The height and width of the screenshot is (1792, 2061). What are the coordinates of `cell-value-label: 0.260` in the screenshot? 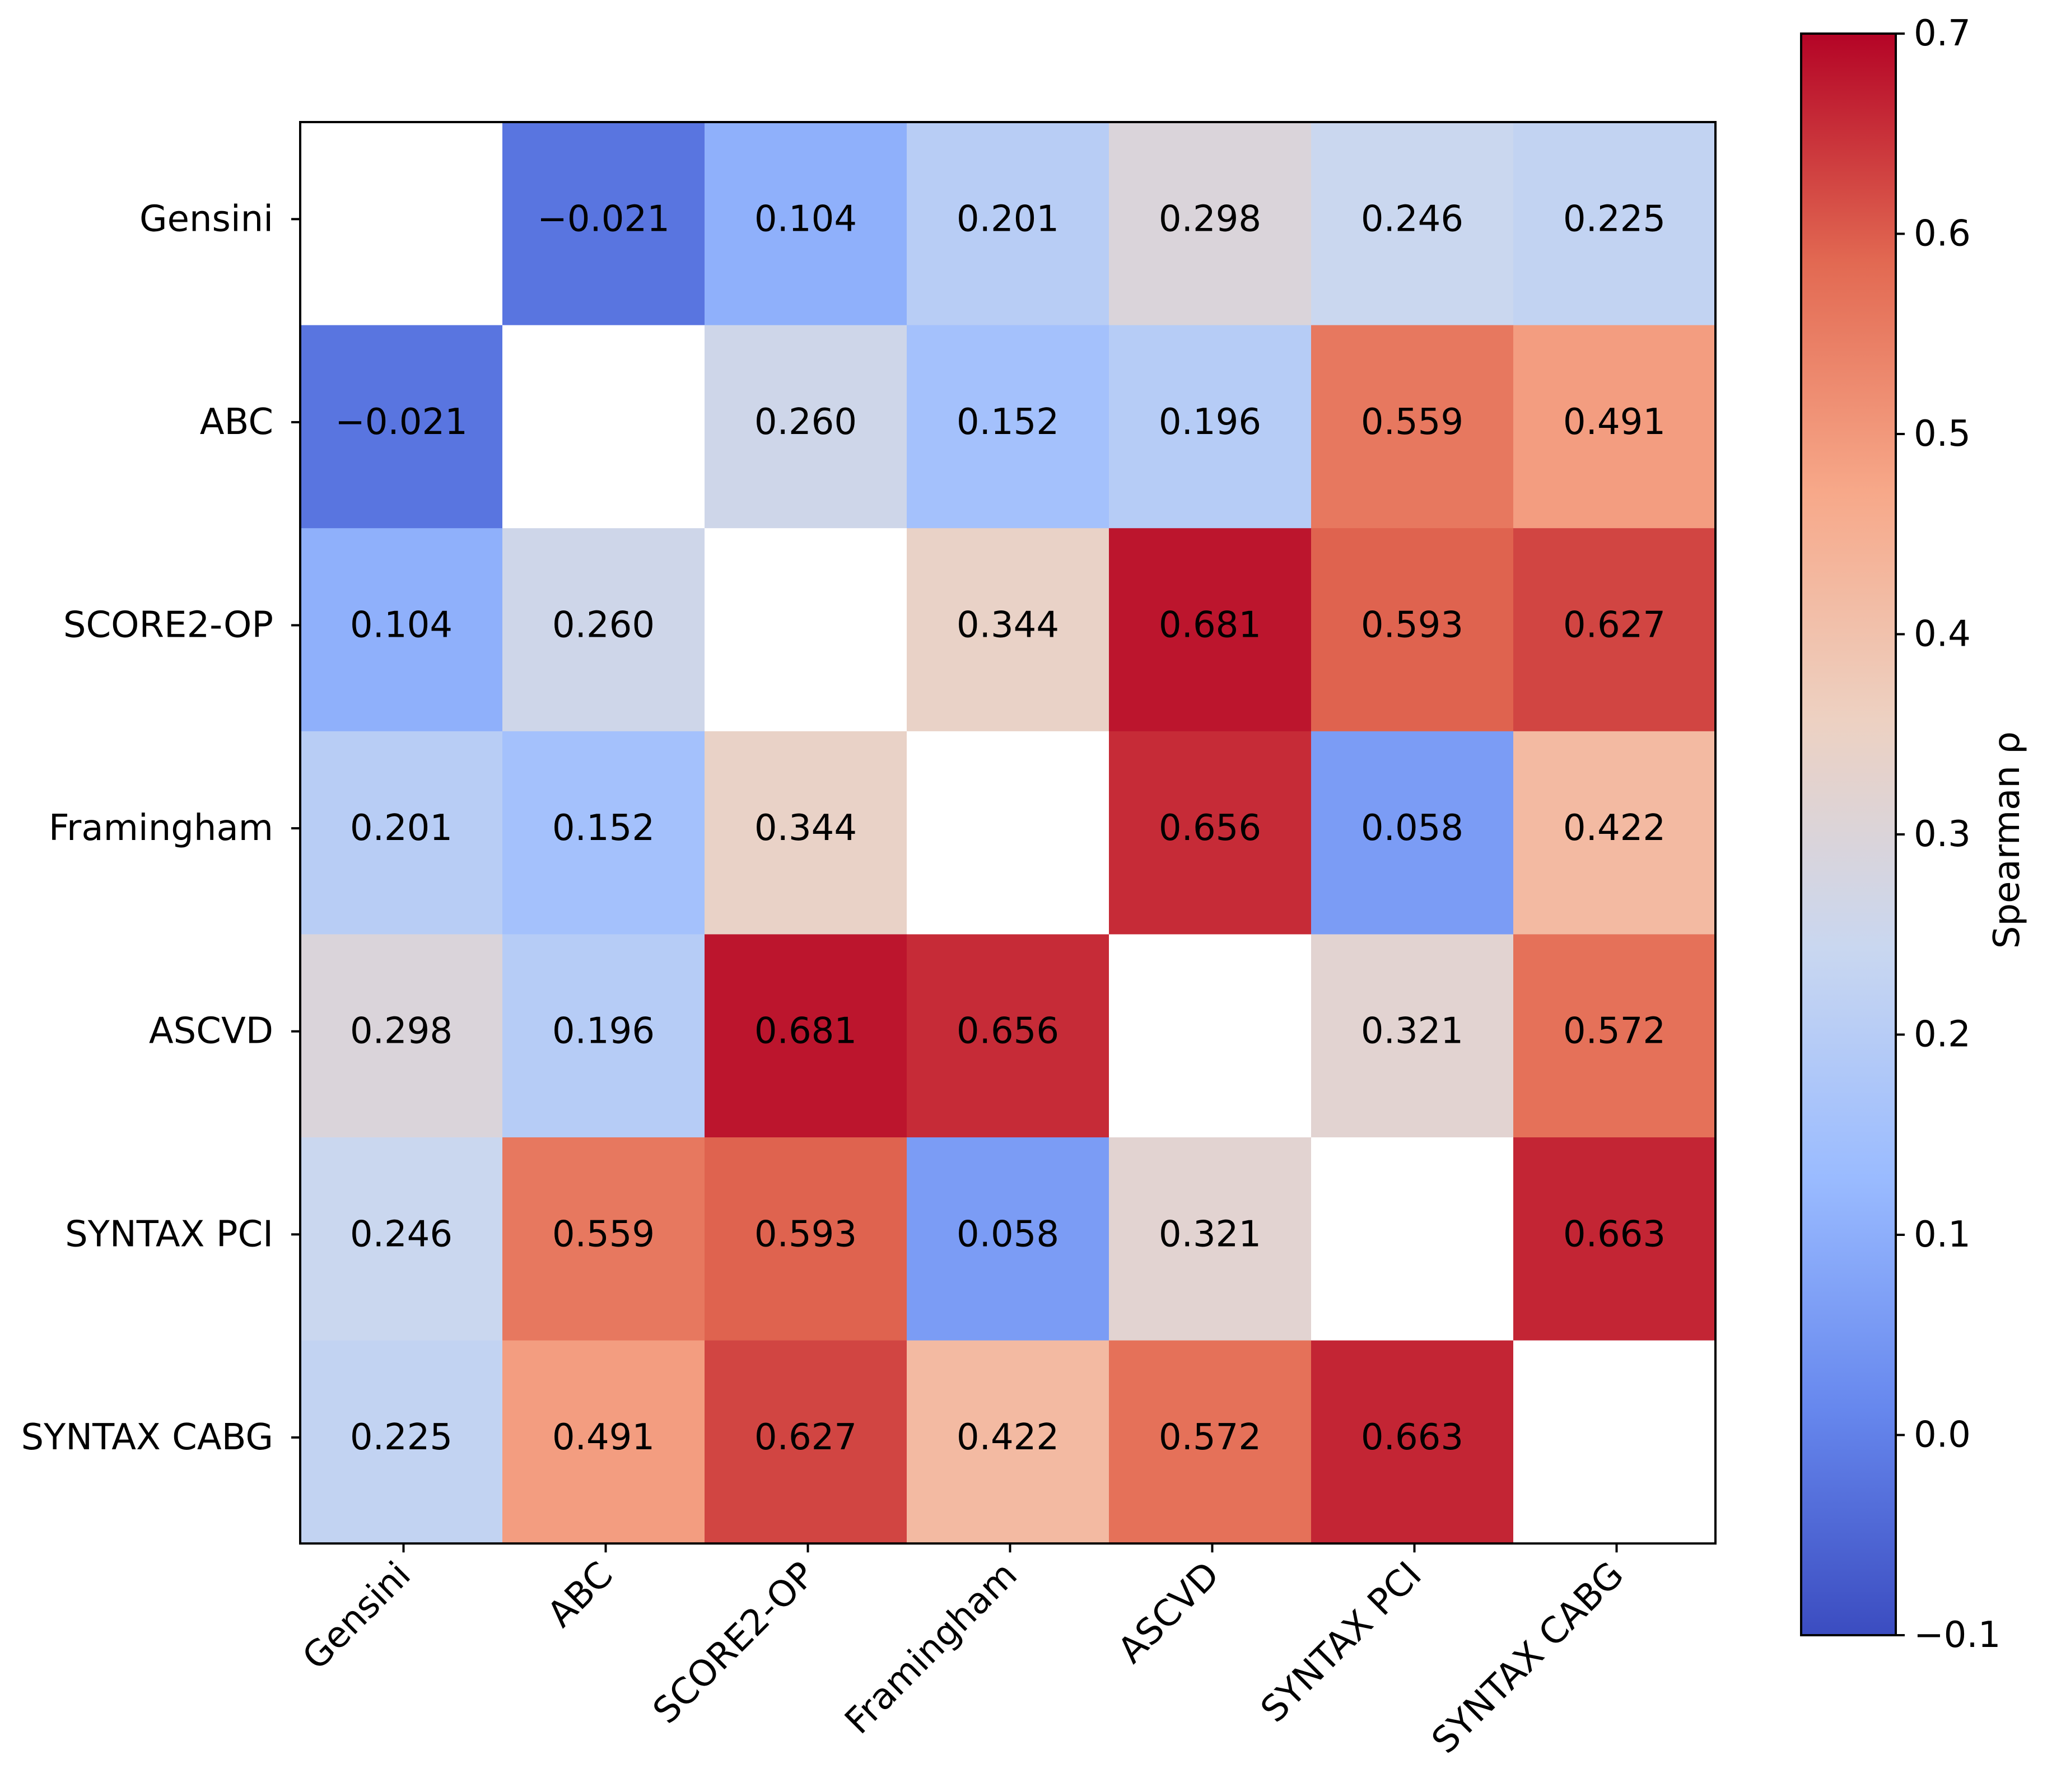 It's located at (805, 423).